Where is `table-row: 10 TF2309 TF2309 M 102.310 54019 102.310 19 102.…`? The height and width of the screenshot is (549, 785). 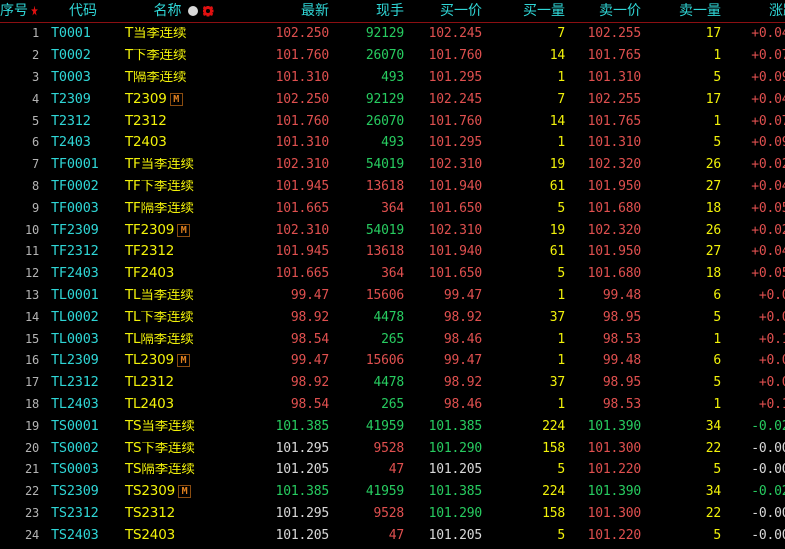
table-row: 10 TF2309 TF2309 M 102.310 54019 102.310 19 102.… is located at coordinates (392, 230).